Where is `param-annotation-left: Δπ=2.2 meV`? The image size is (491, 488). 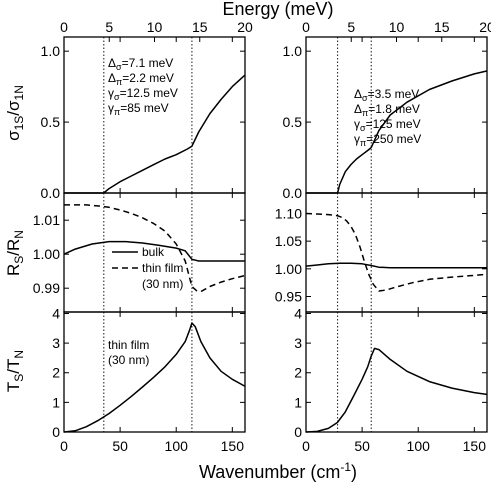 param-annotation-left: Δπ=2.2 meV is located at coordinates (141, 79).